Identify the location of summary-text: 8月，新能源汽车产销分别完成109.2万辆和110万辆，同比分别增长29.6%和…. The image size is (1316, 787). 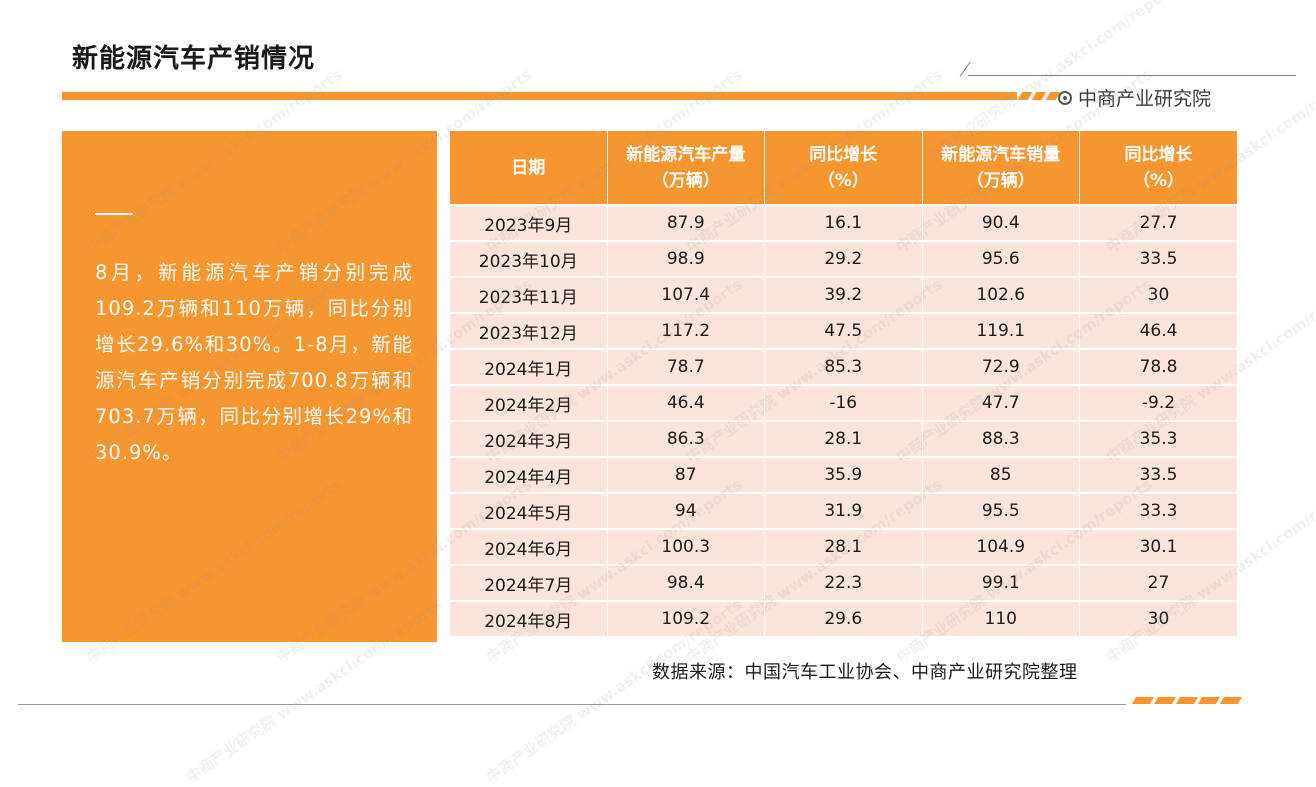
(254, 362).